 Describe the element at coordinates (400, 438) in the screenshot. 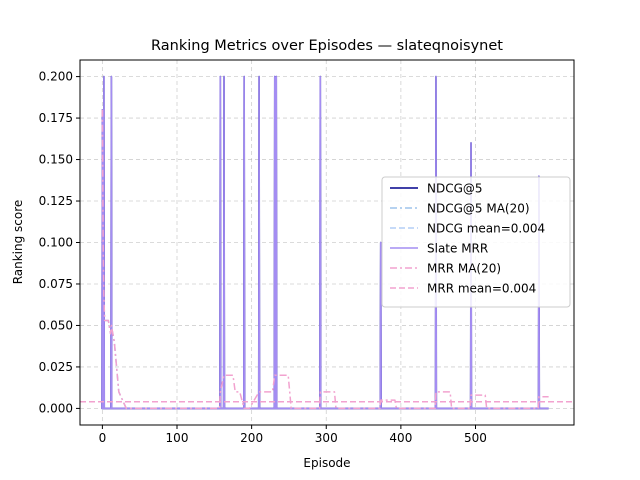

I see `x-tick-label: 400` at that location.